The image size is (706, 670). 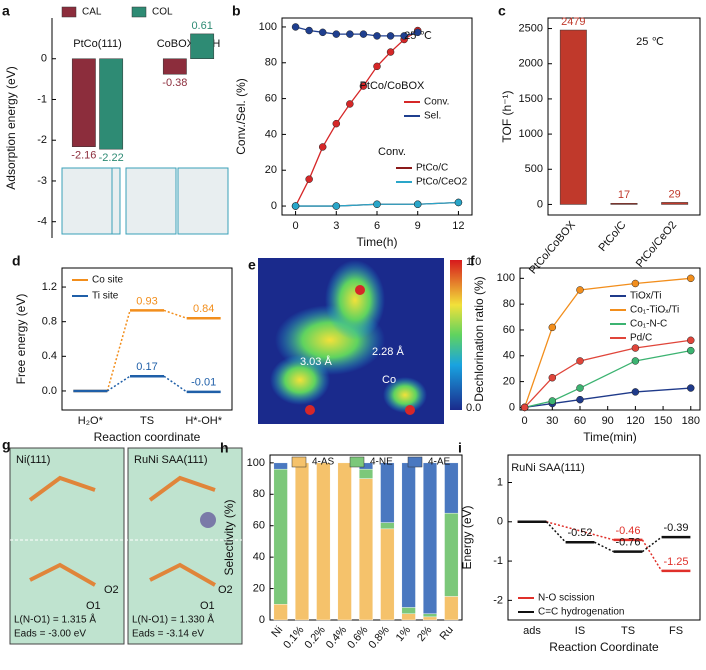 I want to click on legend-label: N-O scission, so click(x=566, y=598).